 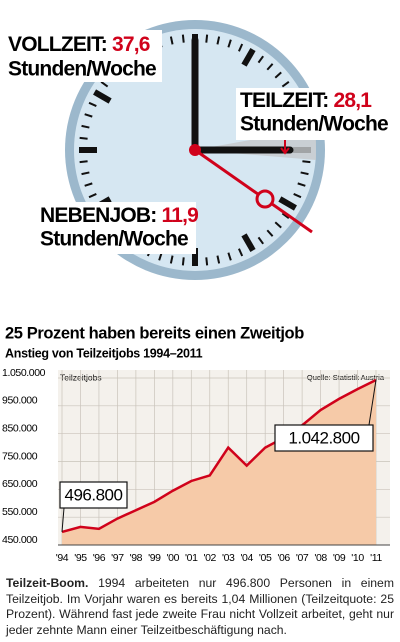 I want to click on y-tick-label: 550.000, so click(x=20, y=512).